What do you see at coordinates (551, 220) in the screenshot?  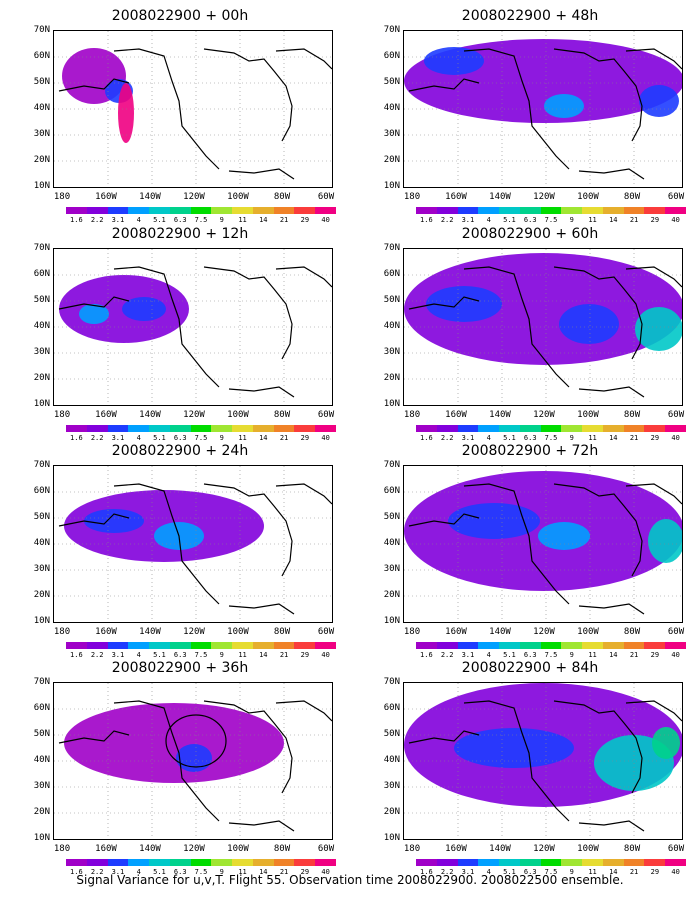 I see `colorbar-level-label: 7.5` at bounding box center [551, 220].